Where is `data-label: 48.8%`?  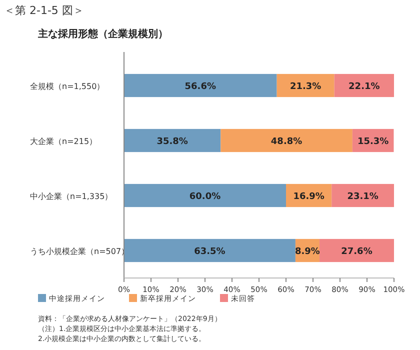 data-label: 48.8% is located at coordinates (286, 142).